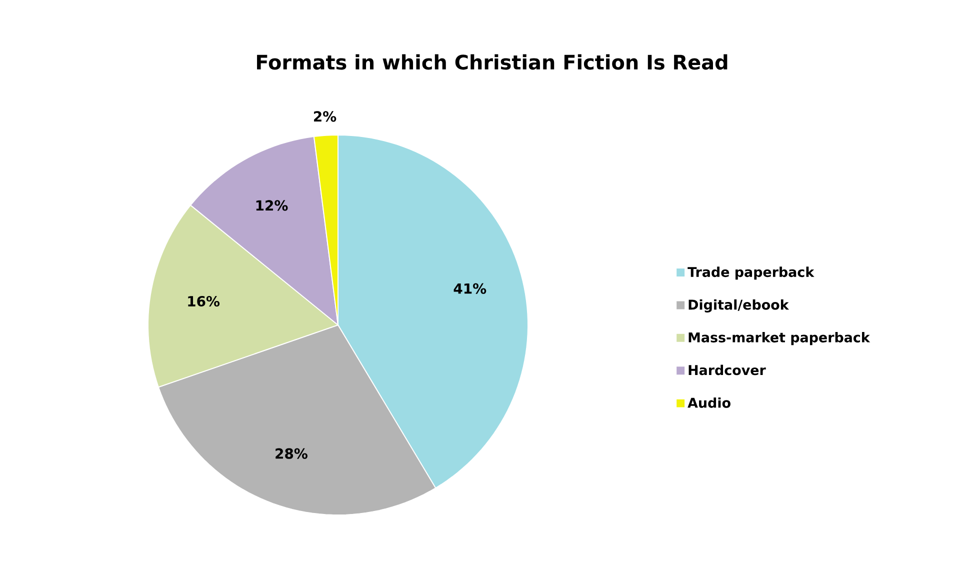  Describe the element at coordinates (739, 305) in the screenshot. I see `legend-label: Digital/ebook` at that location.